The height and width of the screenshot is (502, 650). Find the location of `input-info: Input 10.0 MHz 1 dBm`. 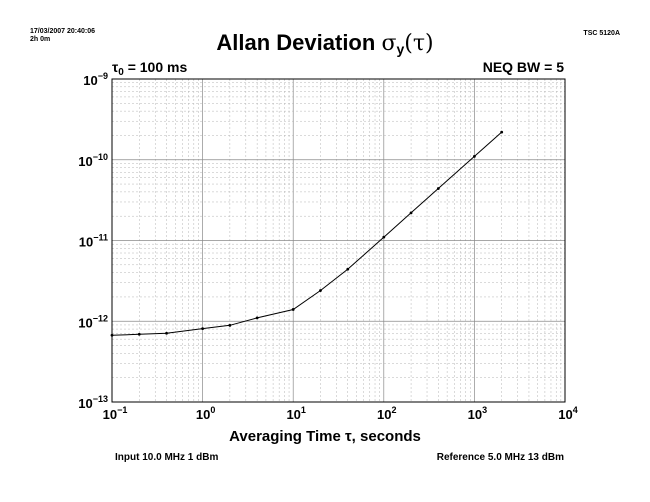

input-info: Input 10.0 MHz 1 dBm is located at coordinates (167, 457).